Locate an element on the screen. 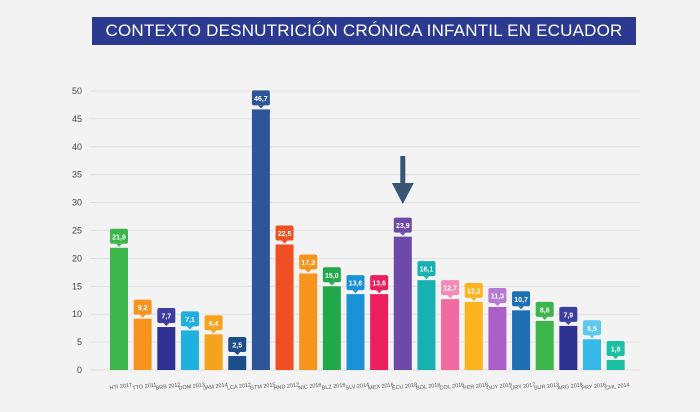 Image resolution: width=700 pixels, height=412 pixels. x-tick-label: ARG 2018 is located at coordinates (570, 387).